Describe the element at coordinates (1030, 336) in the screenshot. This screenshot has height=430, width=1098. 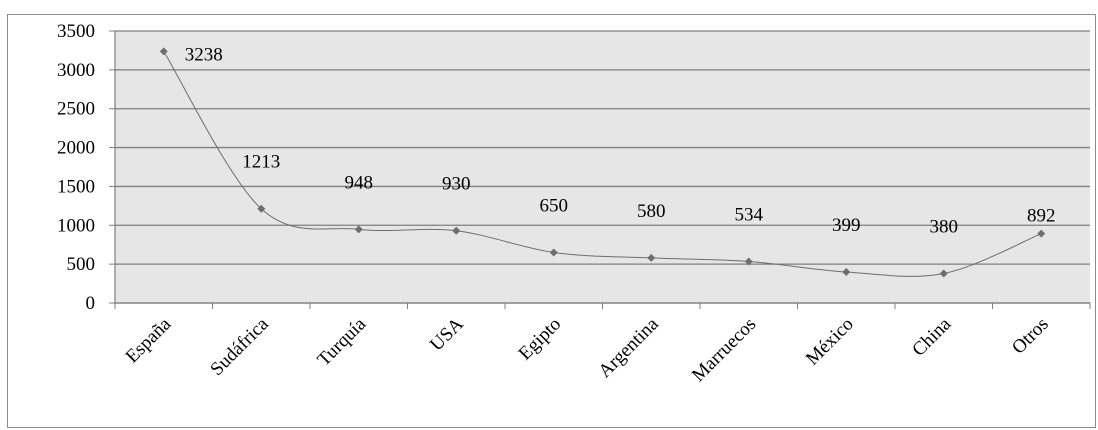
I see `x-tick-label: Otros` at that location.